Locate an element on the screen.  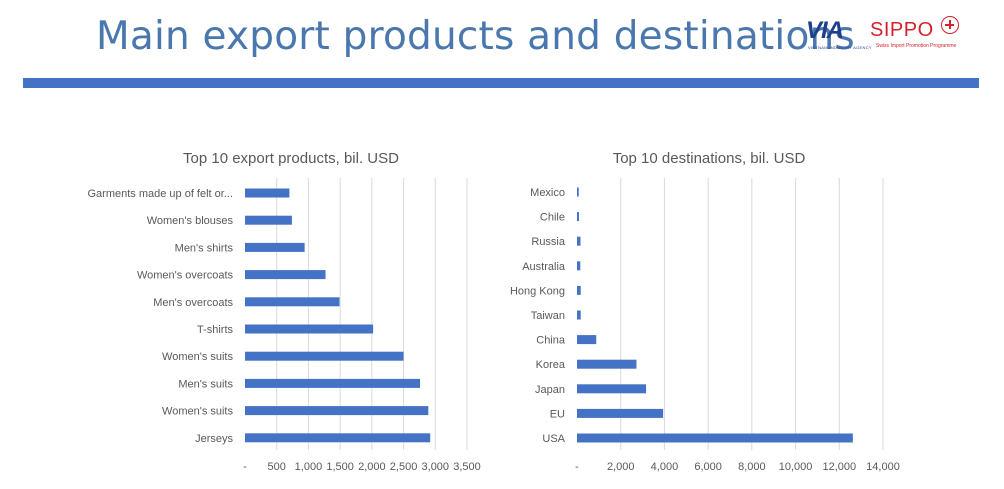
title-divider is located at coordinates (501, 83).